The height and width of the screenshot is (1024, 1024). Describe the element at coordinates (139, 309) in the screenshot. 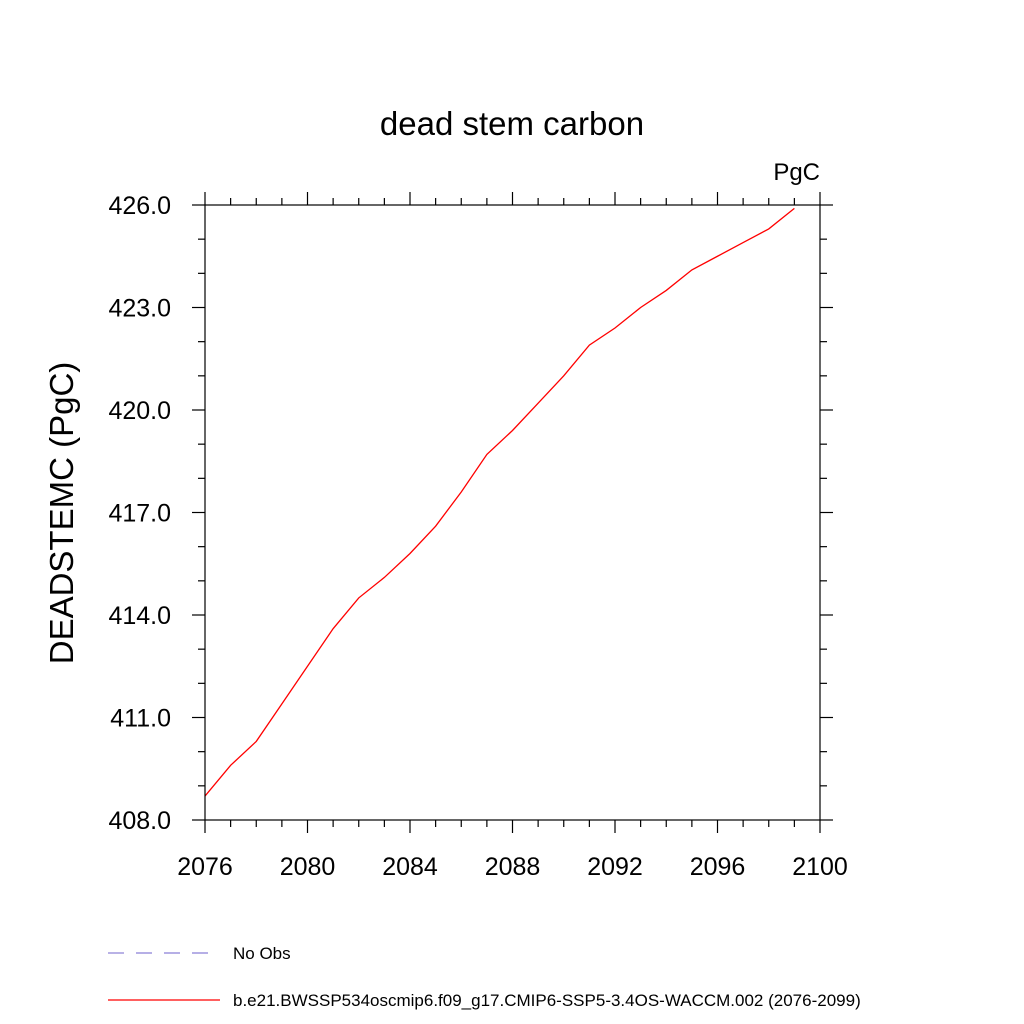

I see `y-tick-label: 423.0` at that location.